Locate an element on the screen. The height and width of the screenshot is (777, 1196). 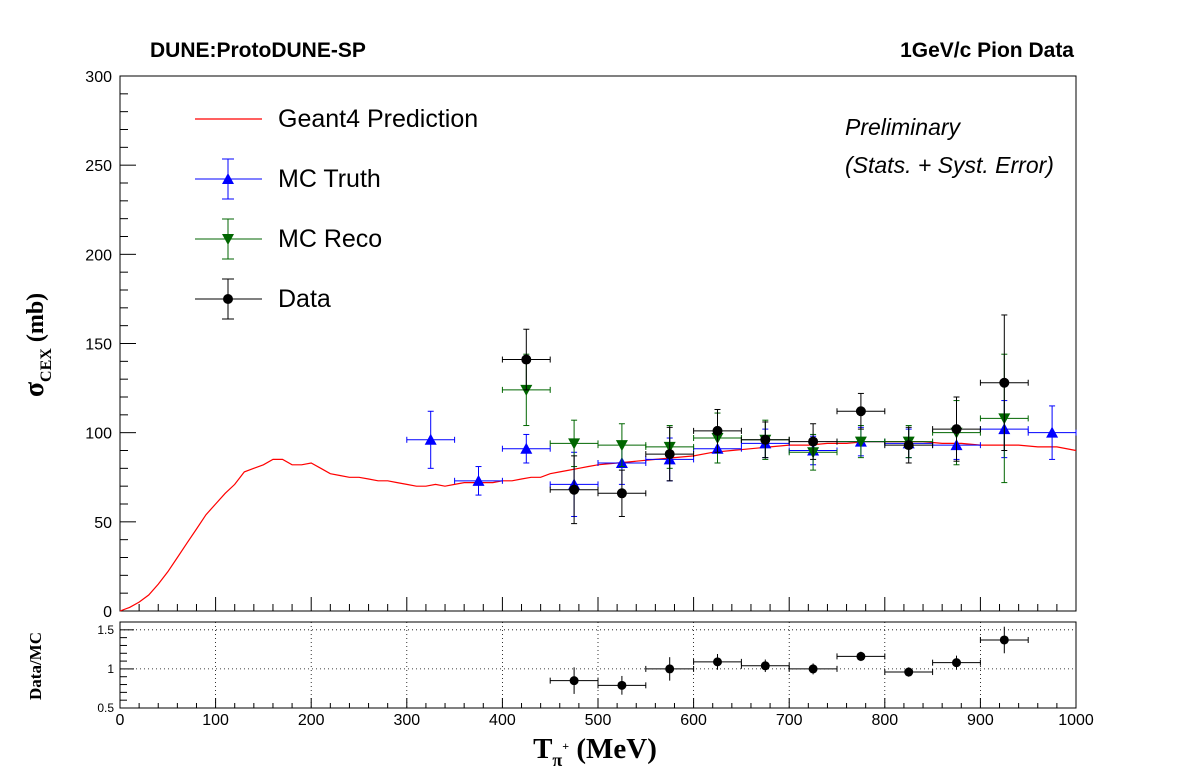
ratio-y-tick-label: 0.5 is located at coordinates (105, 708).